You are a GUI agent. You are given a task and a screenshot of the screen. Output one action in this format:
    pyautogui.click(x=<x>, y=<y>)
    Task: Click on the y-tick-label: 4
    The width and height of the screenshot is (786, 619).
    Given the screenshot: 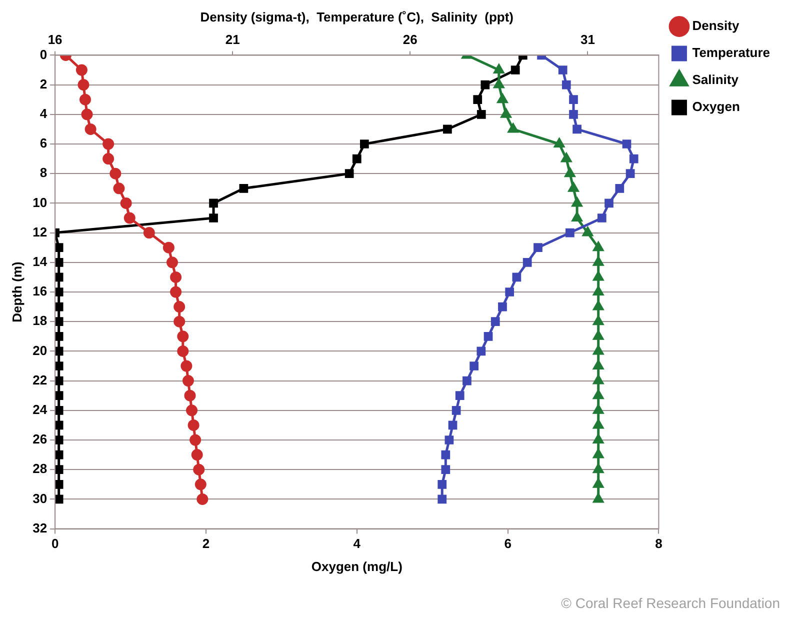 What is the action you would take?
    pyautogui.click(x=44, y=113)
    